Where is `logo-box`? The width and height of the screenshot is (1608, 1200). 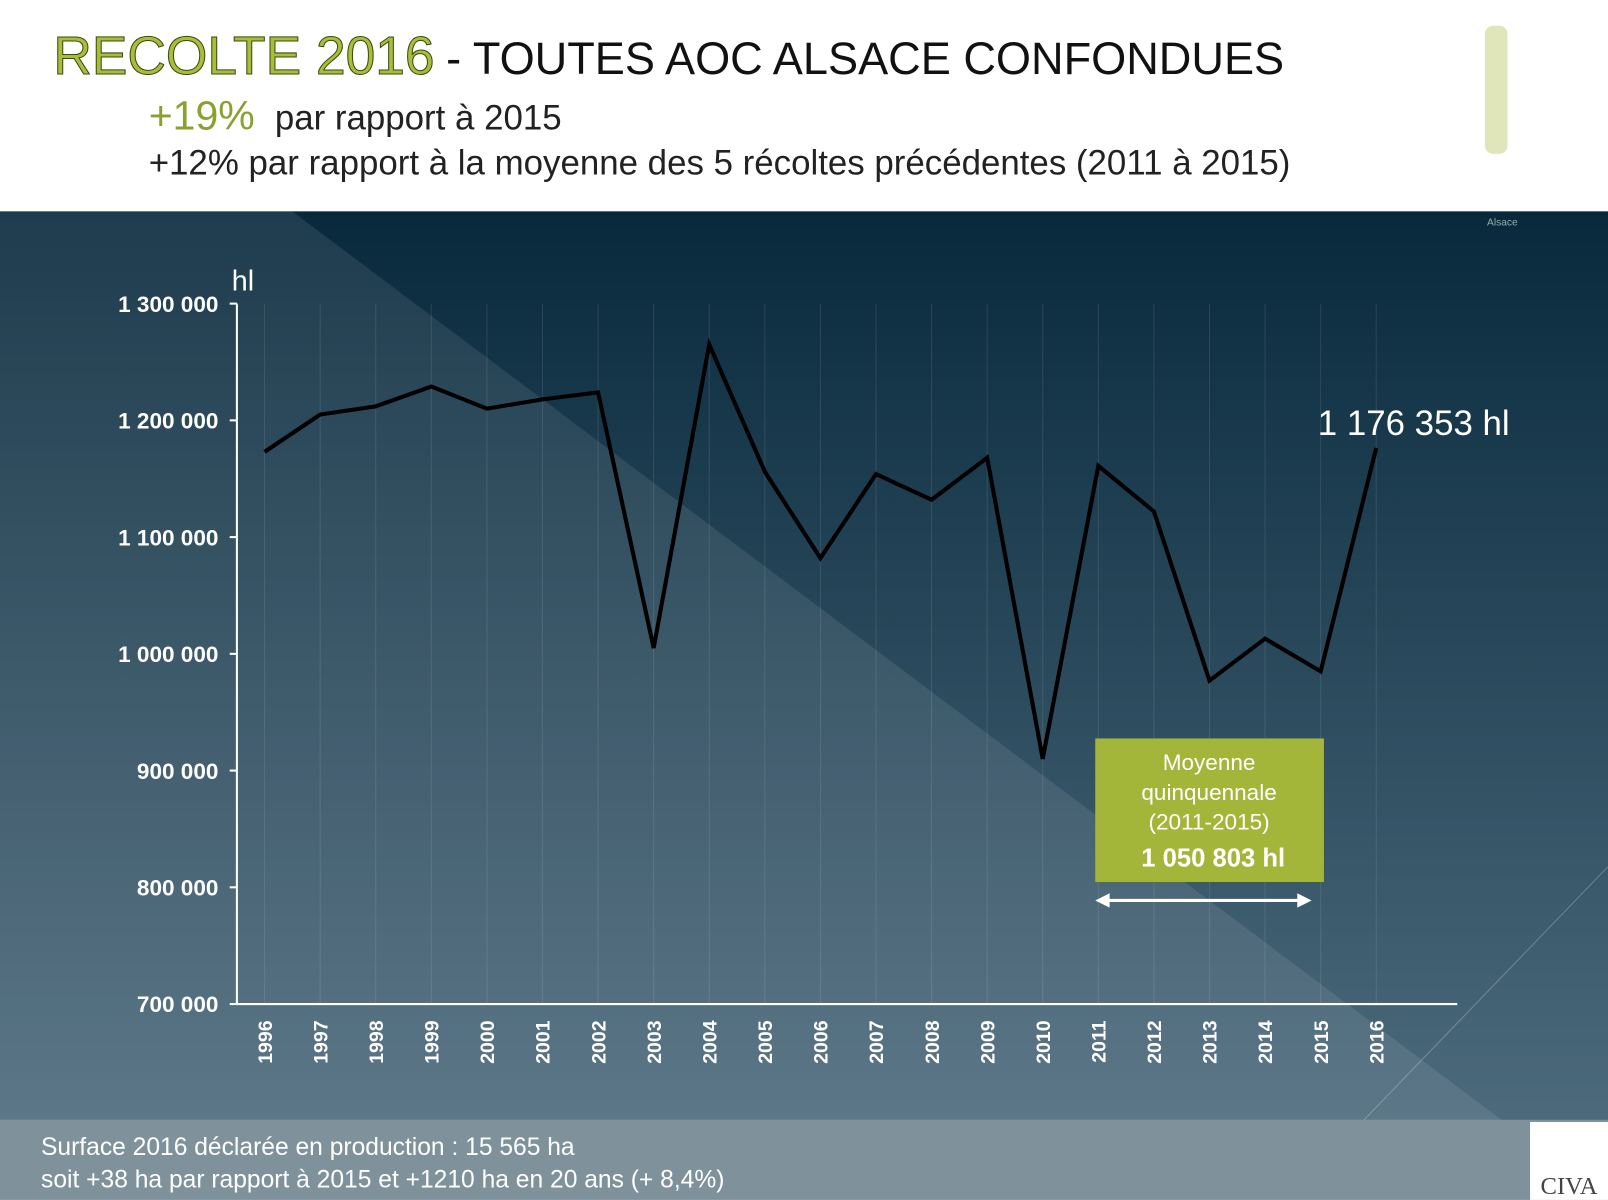 logo-box is located at coordinates (1569, 1160).